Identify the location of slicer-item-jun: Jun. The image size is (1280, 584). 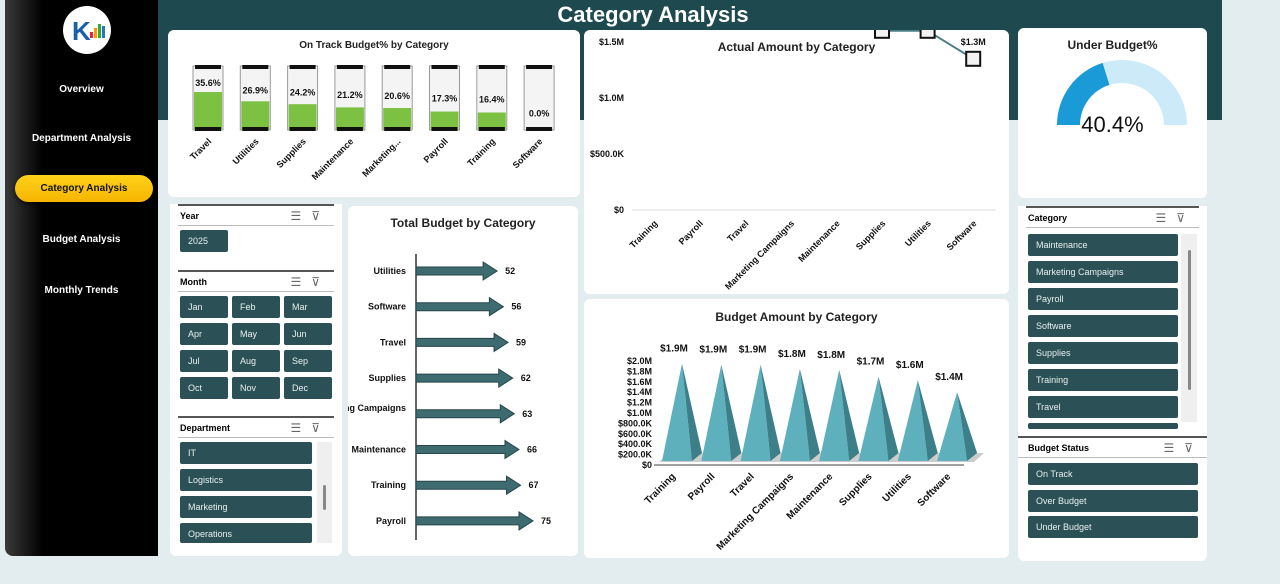
(308, 334).